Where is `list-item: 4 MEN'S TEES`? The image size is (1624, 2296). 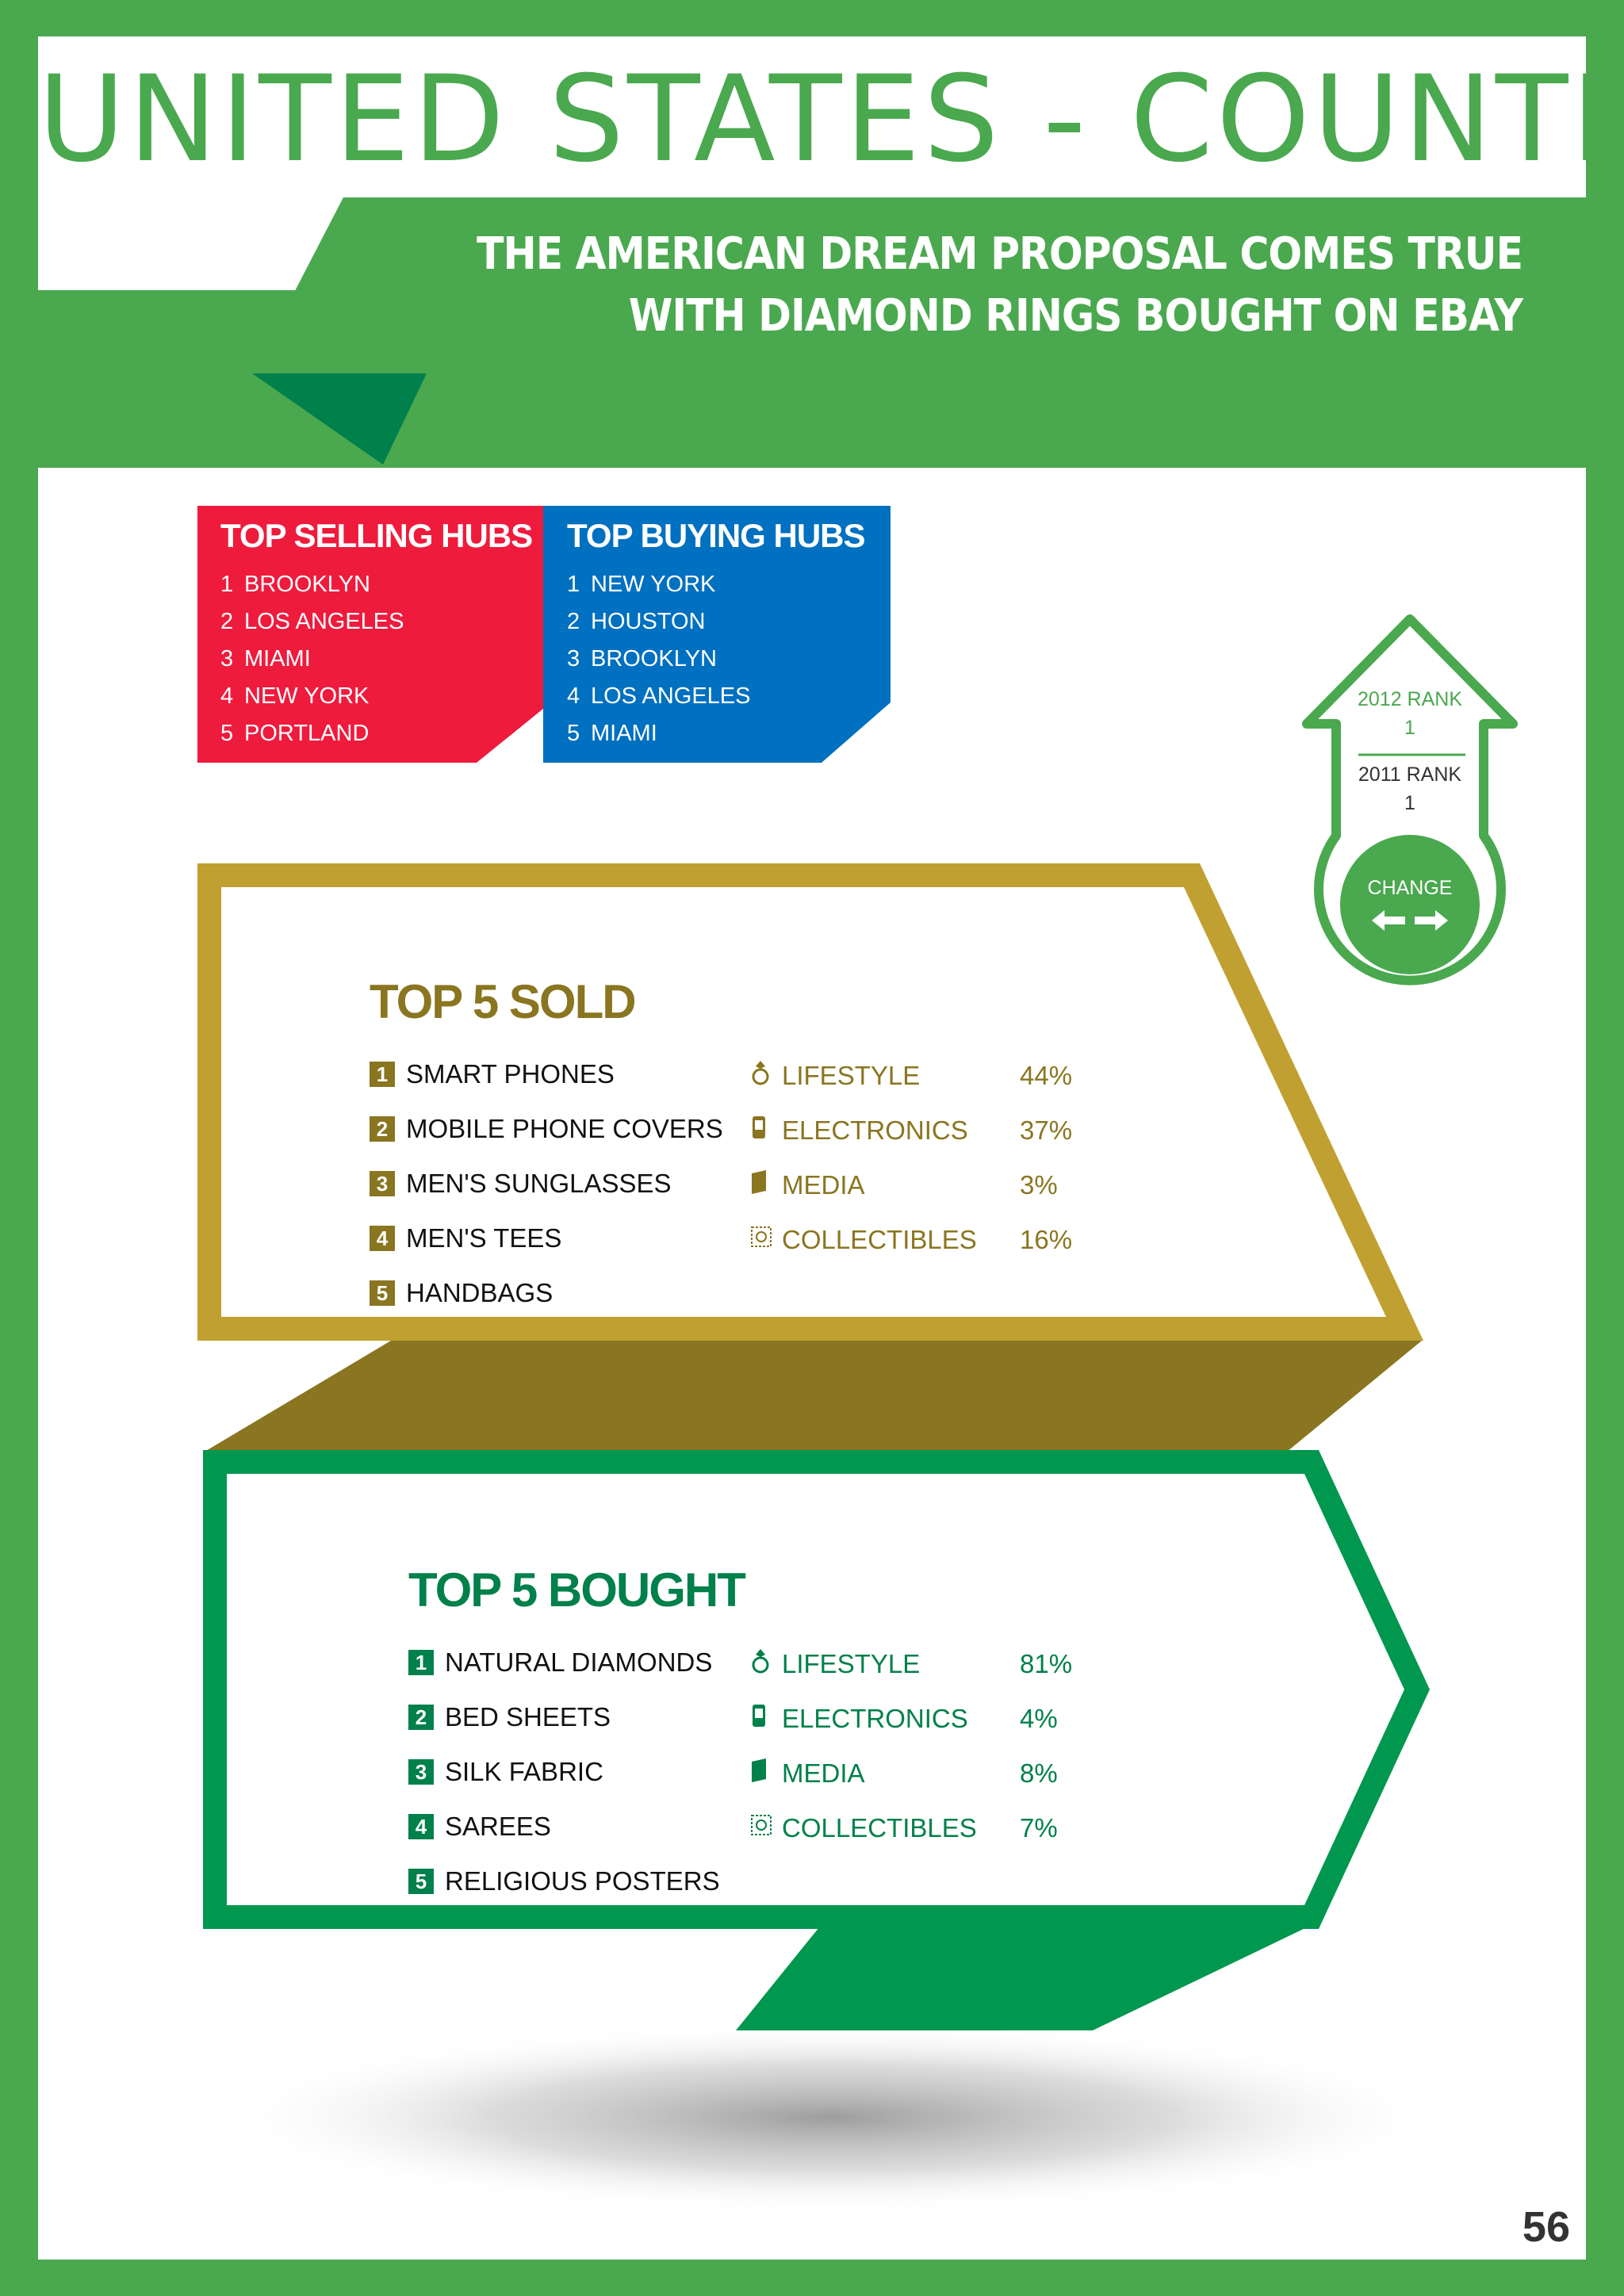
list-item: 4 MEN'S TEES is located at coordinates (546, 1238).